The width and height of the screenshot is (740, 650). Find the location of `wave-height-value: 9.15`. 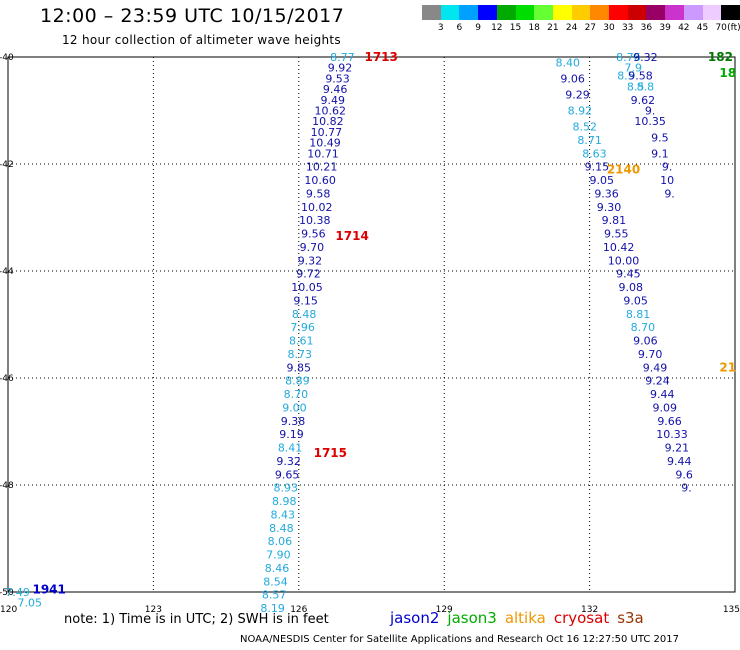

wave-height-value: 9.15 is located at coordinates (597, 167).